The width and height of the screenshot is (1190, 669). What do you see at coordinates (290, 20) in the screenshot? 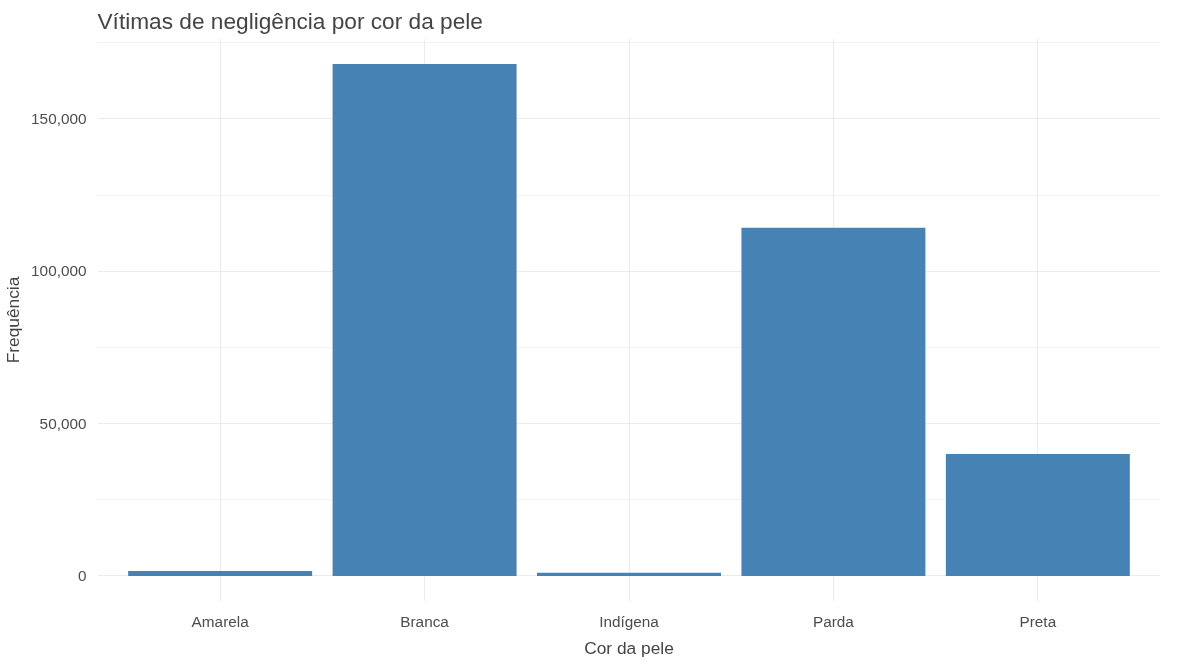
I see `chart-title: Vítimas de negligência por cor da pele` at bounding box center [290, 20].